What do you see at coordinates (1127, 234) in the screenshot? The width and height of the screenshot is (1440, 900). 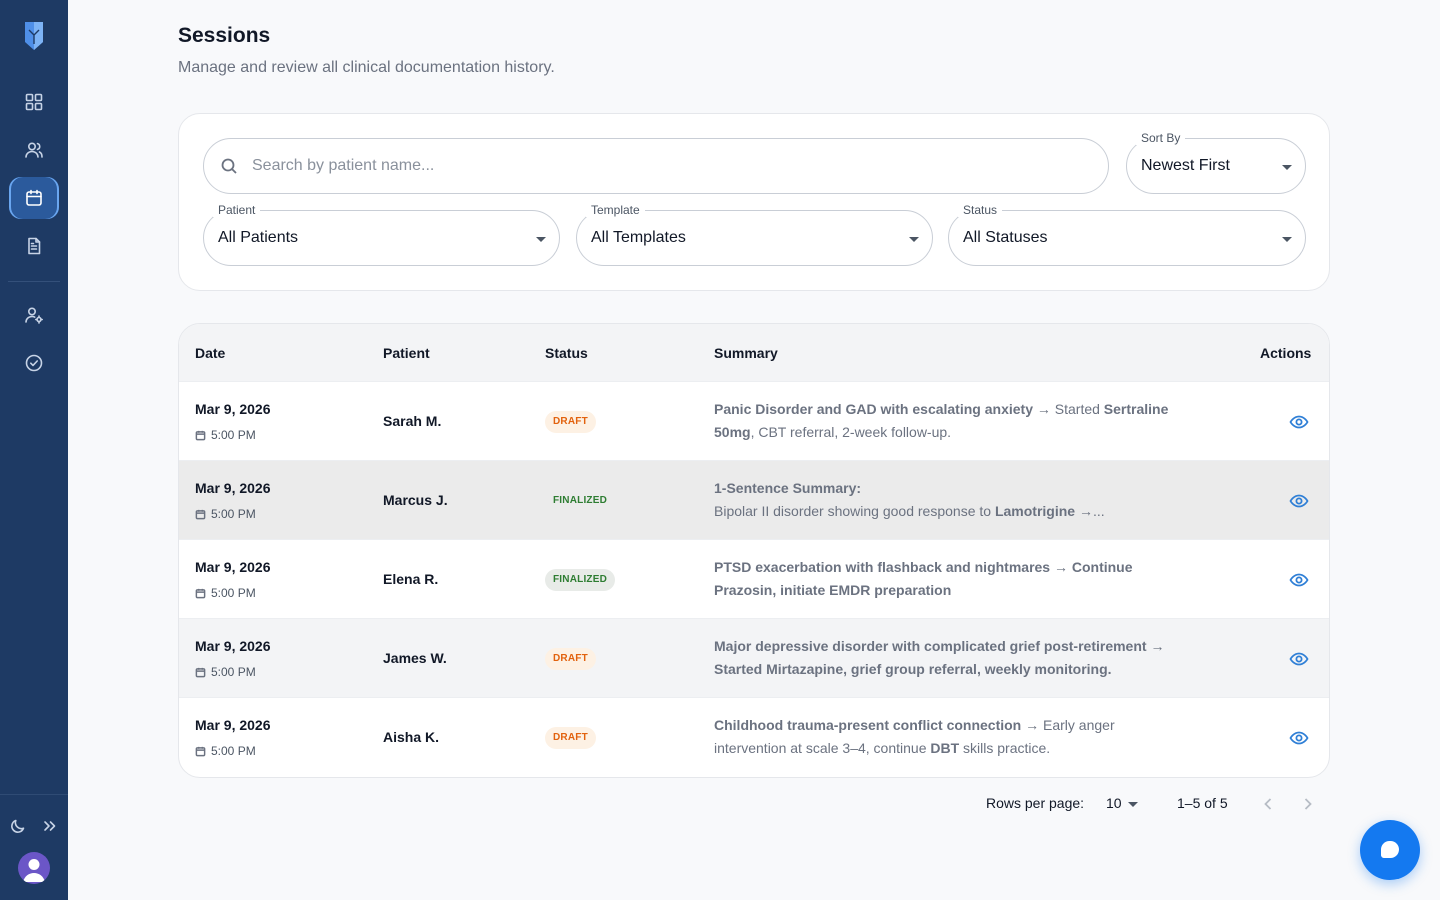 I see `status-select: Status All Statuses` at bounding box center [1127, 234].